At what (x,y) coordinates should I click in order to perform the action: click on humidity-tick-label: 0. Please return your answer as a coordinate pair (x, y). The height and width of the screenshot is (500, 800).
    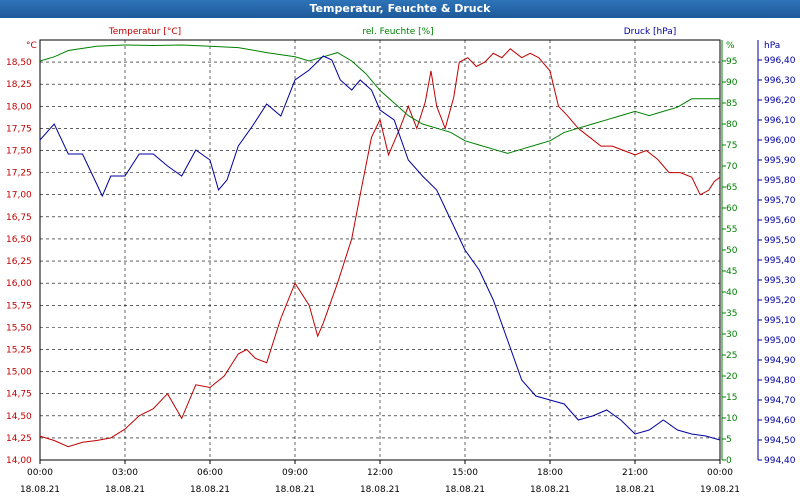
    Looking at the image, I should click on (729, 461).